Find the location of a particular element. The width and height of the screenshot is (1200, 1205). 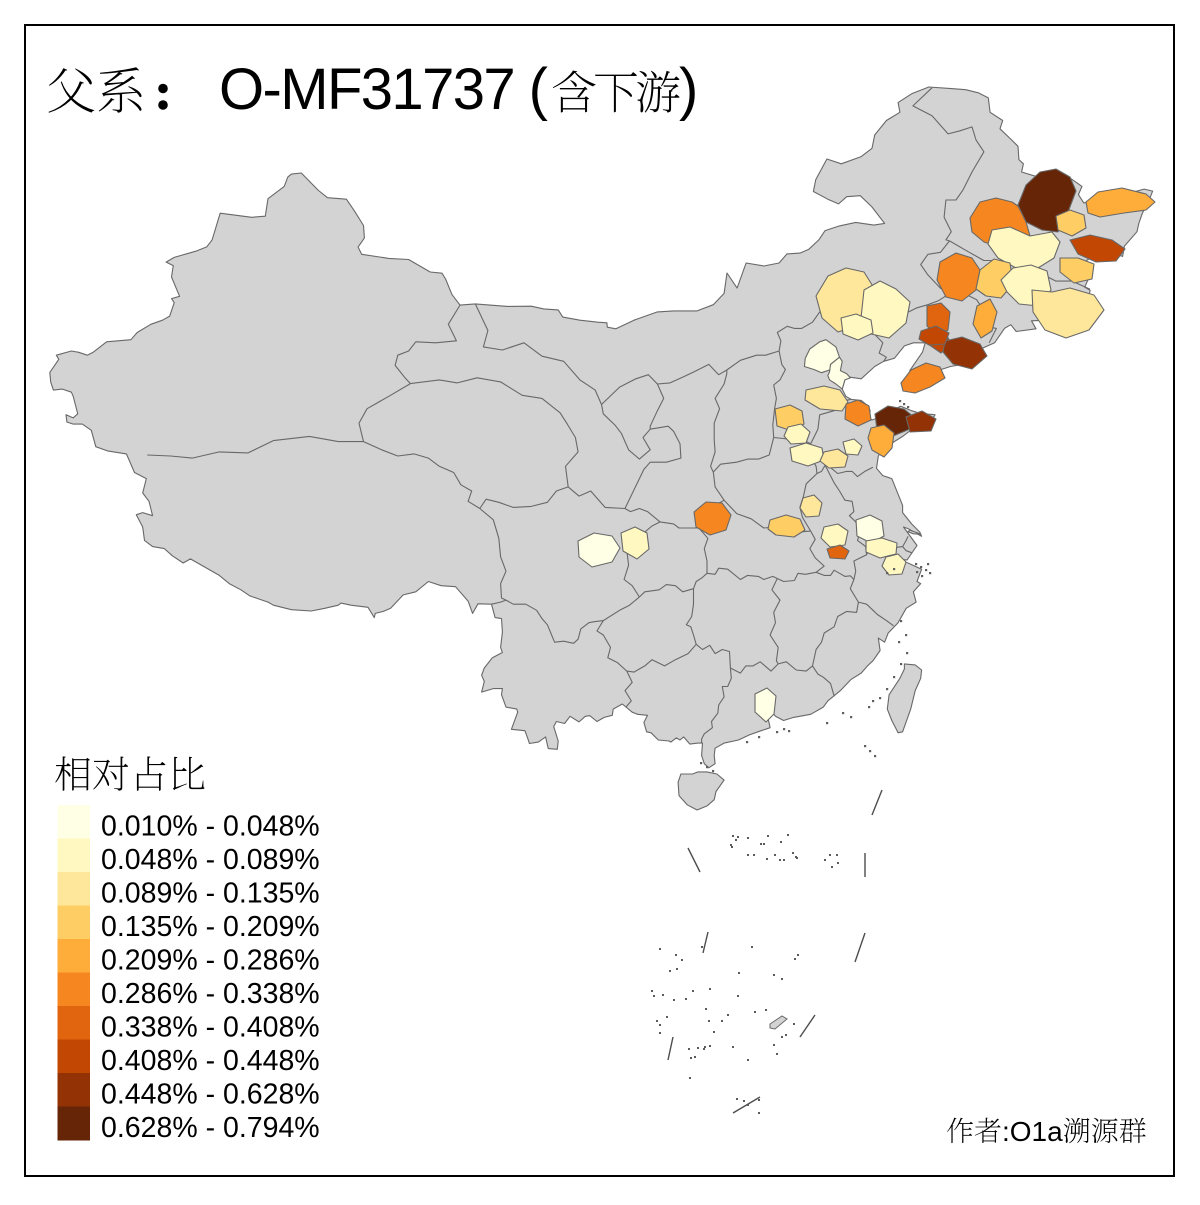

svg-text: 0.408% - 0.448% is located at coordinates (210, 1061).